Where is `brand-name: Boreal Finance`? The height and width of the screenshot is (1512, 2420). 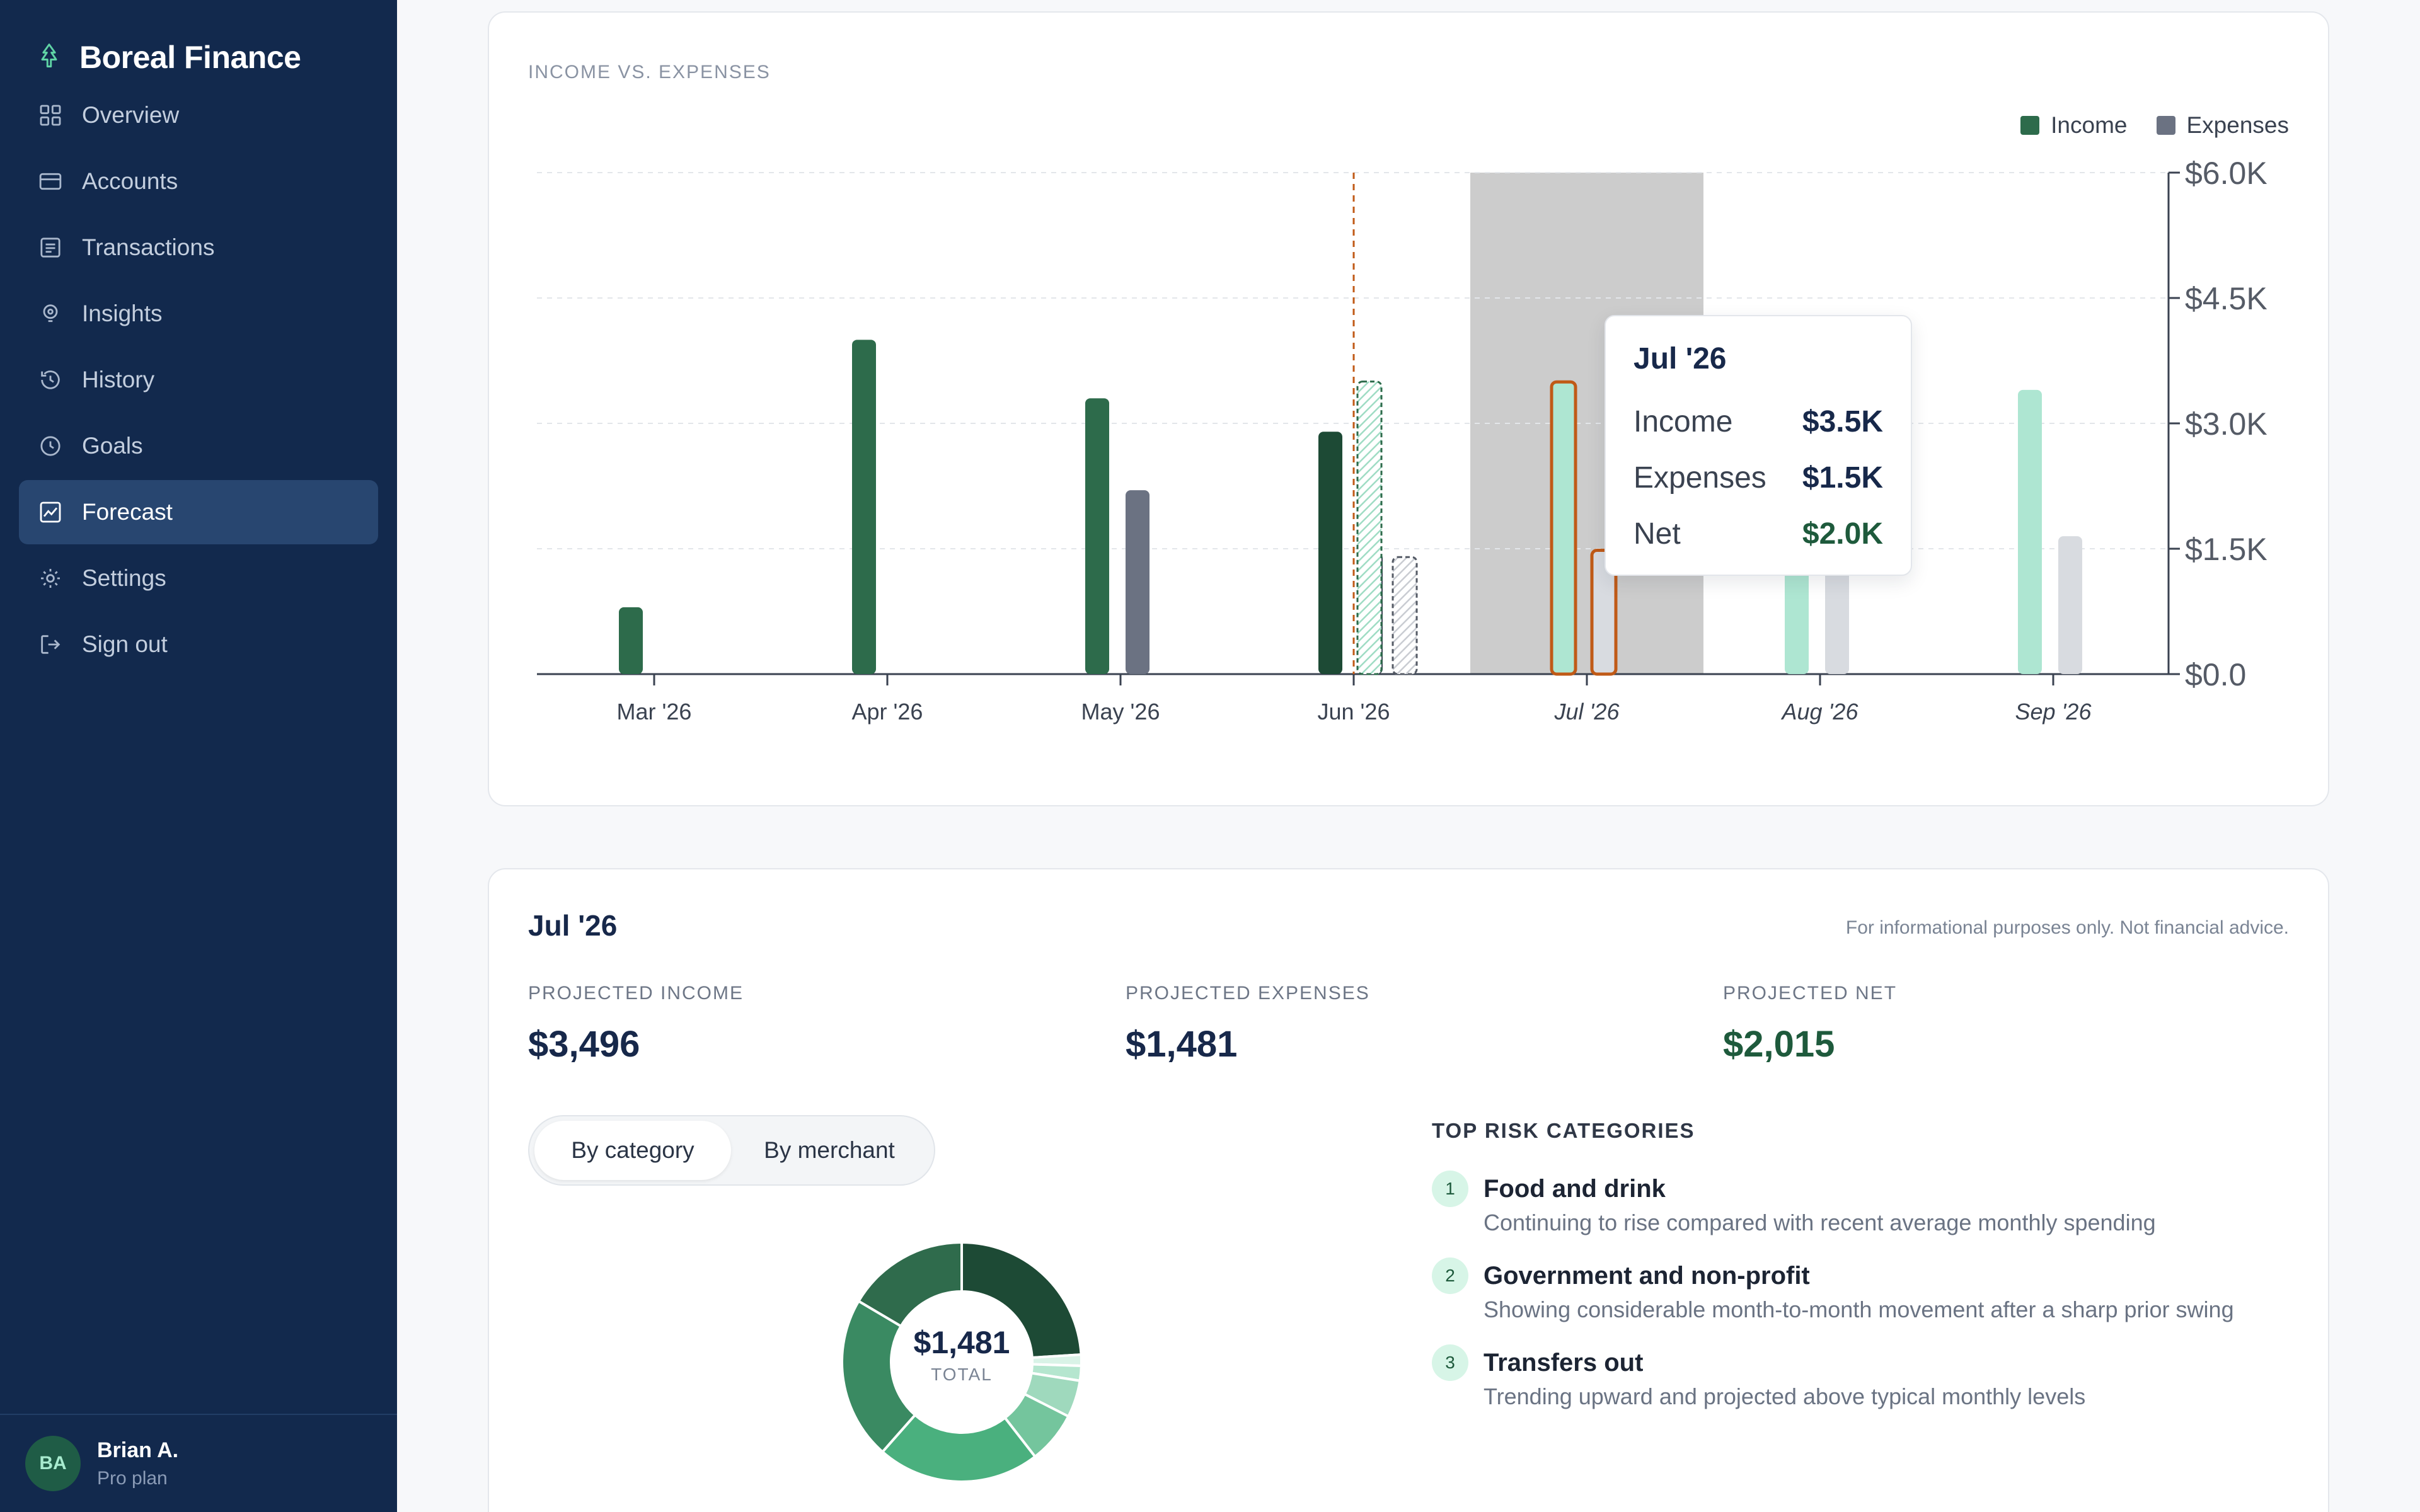 brand-name: Boreal Finance is located at coordinates (190, 57).